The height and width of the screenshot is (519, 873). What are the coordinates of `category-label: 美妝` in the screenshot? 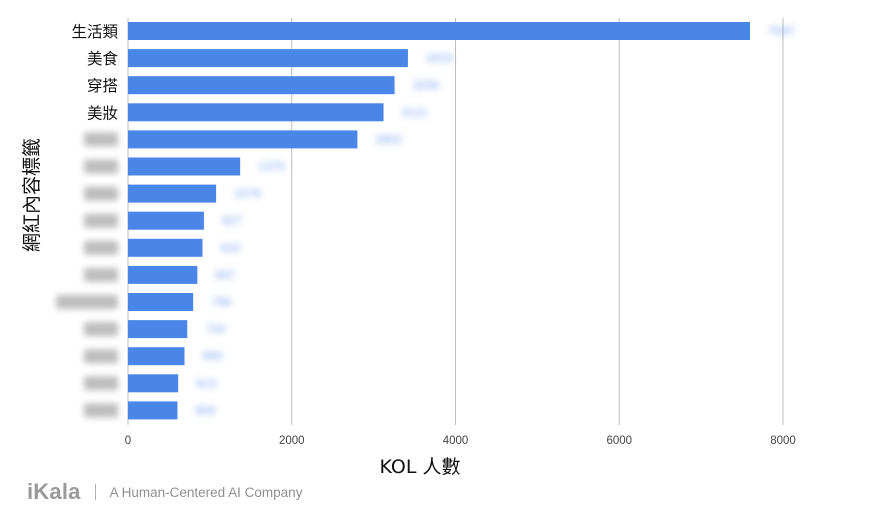 It's located at (102, 113).